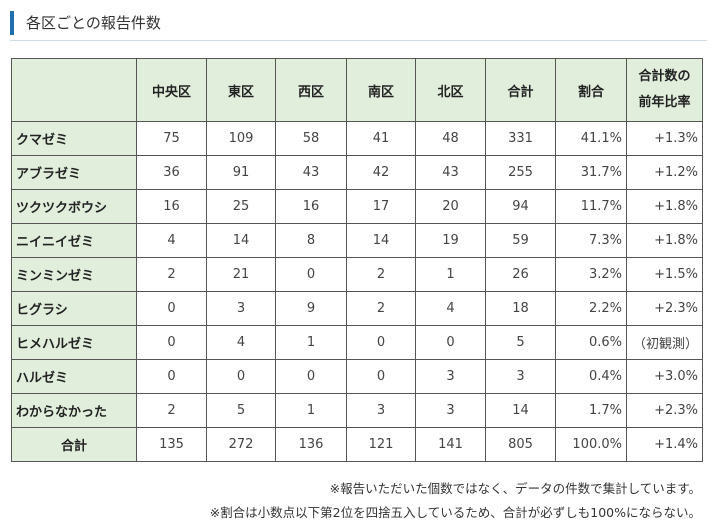 This screenshot has height=526, width=719. What do you see at coordinates (74, 274) in the screenshot?
I see `row-label: ミンミンゼミ` at bounding box center [74, 274].